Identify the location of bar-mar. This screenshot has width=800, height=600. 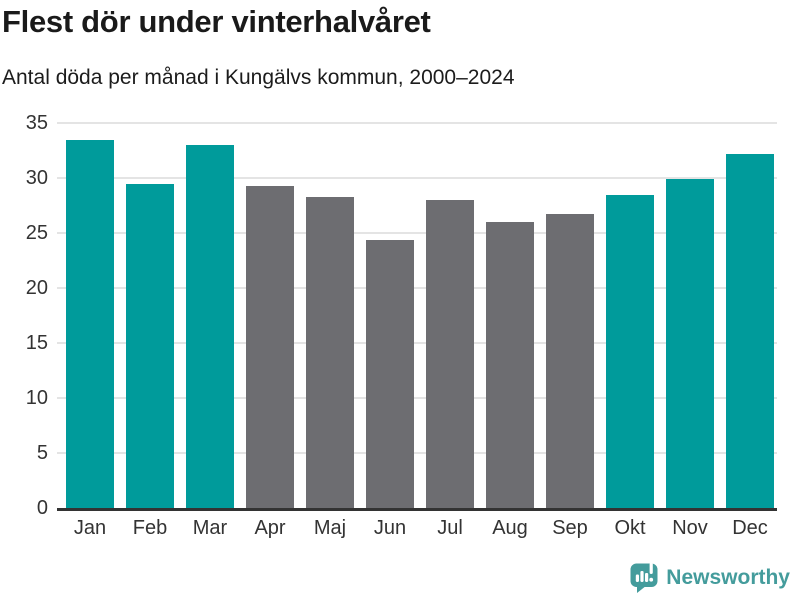
(210, 326).